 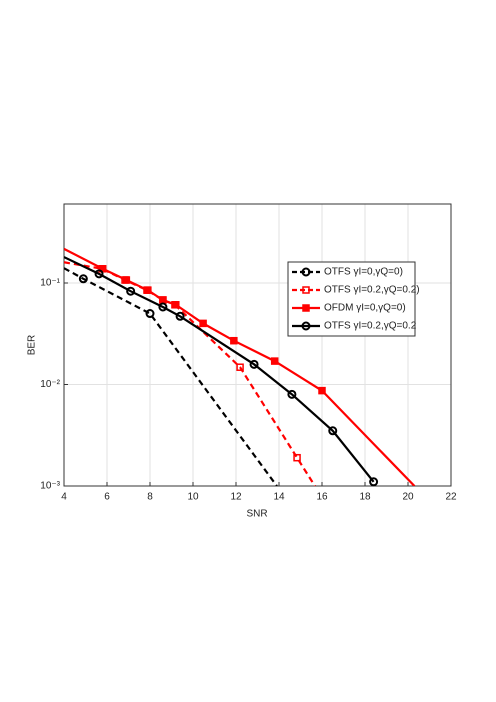 I want to click on legend-label: OTFS γI=0,γQ=0), so click(x=363, y=272).